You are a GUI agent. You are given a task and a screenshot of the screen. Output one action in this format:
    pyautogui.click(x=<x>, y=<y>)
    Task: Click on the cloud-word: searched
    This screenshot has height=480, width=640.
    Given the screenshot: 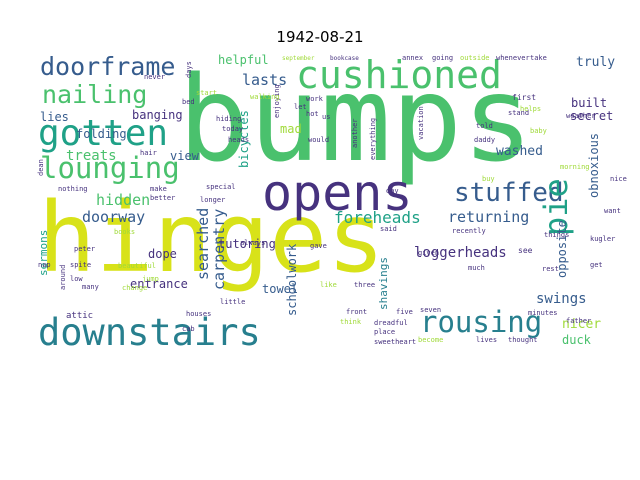 What is the action you would take?
    pyautogui.click(x=203, y=243)
    